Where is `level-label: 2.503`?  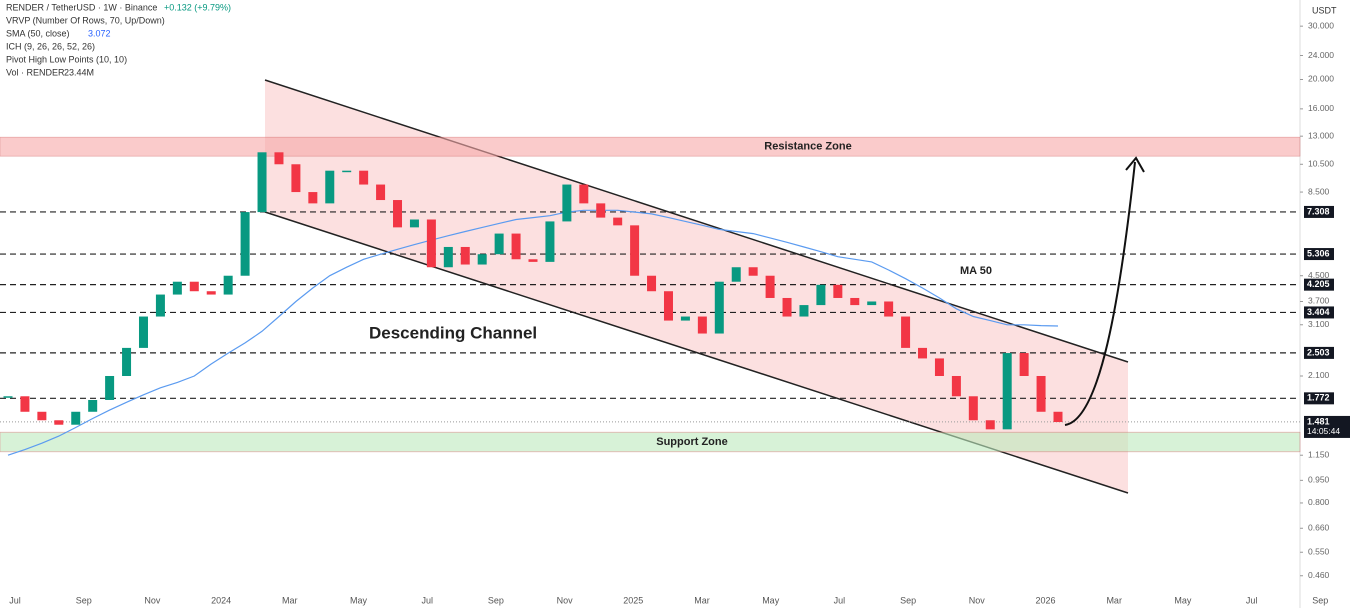 level-label: 2.503 is located at coordinates (1318, 352).